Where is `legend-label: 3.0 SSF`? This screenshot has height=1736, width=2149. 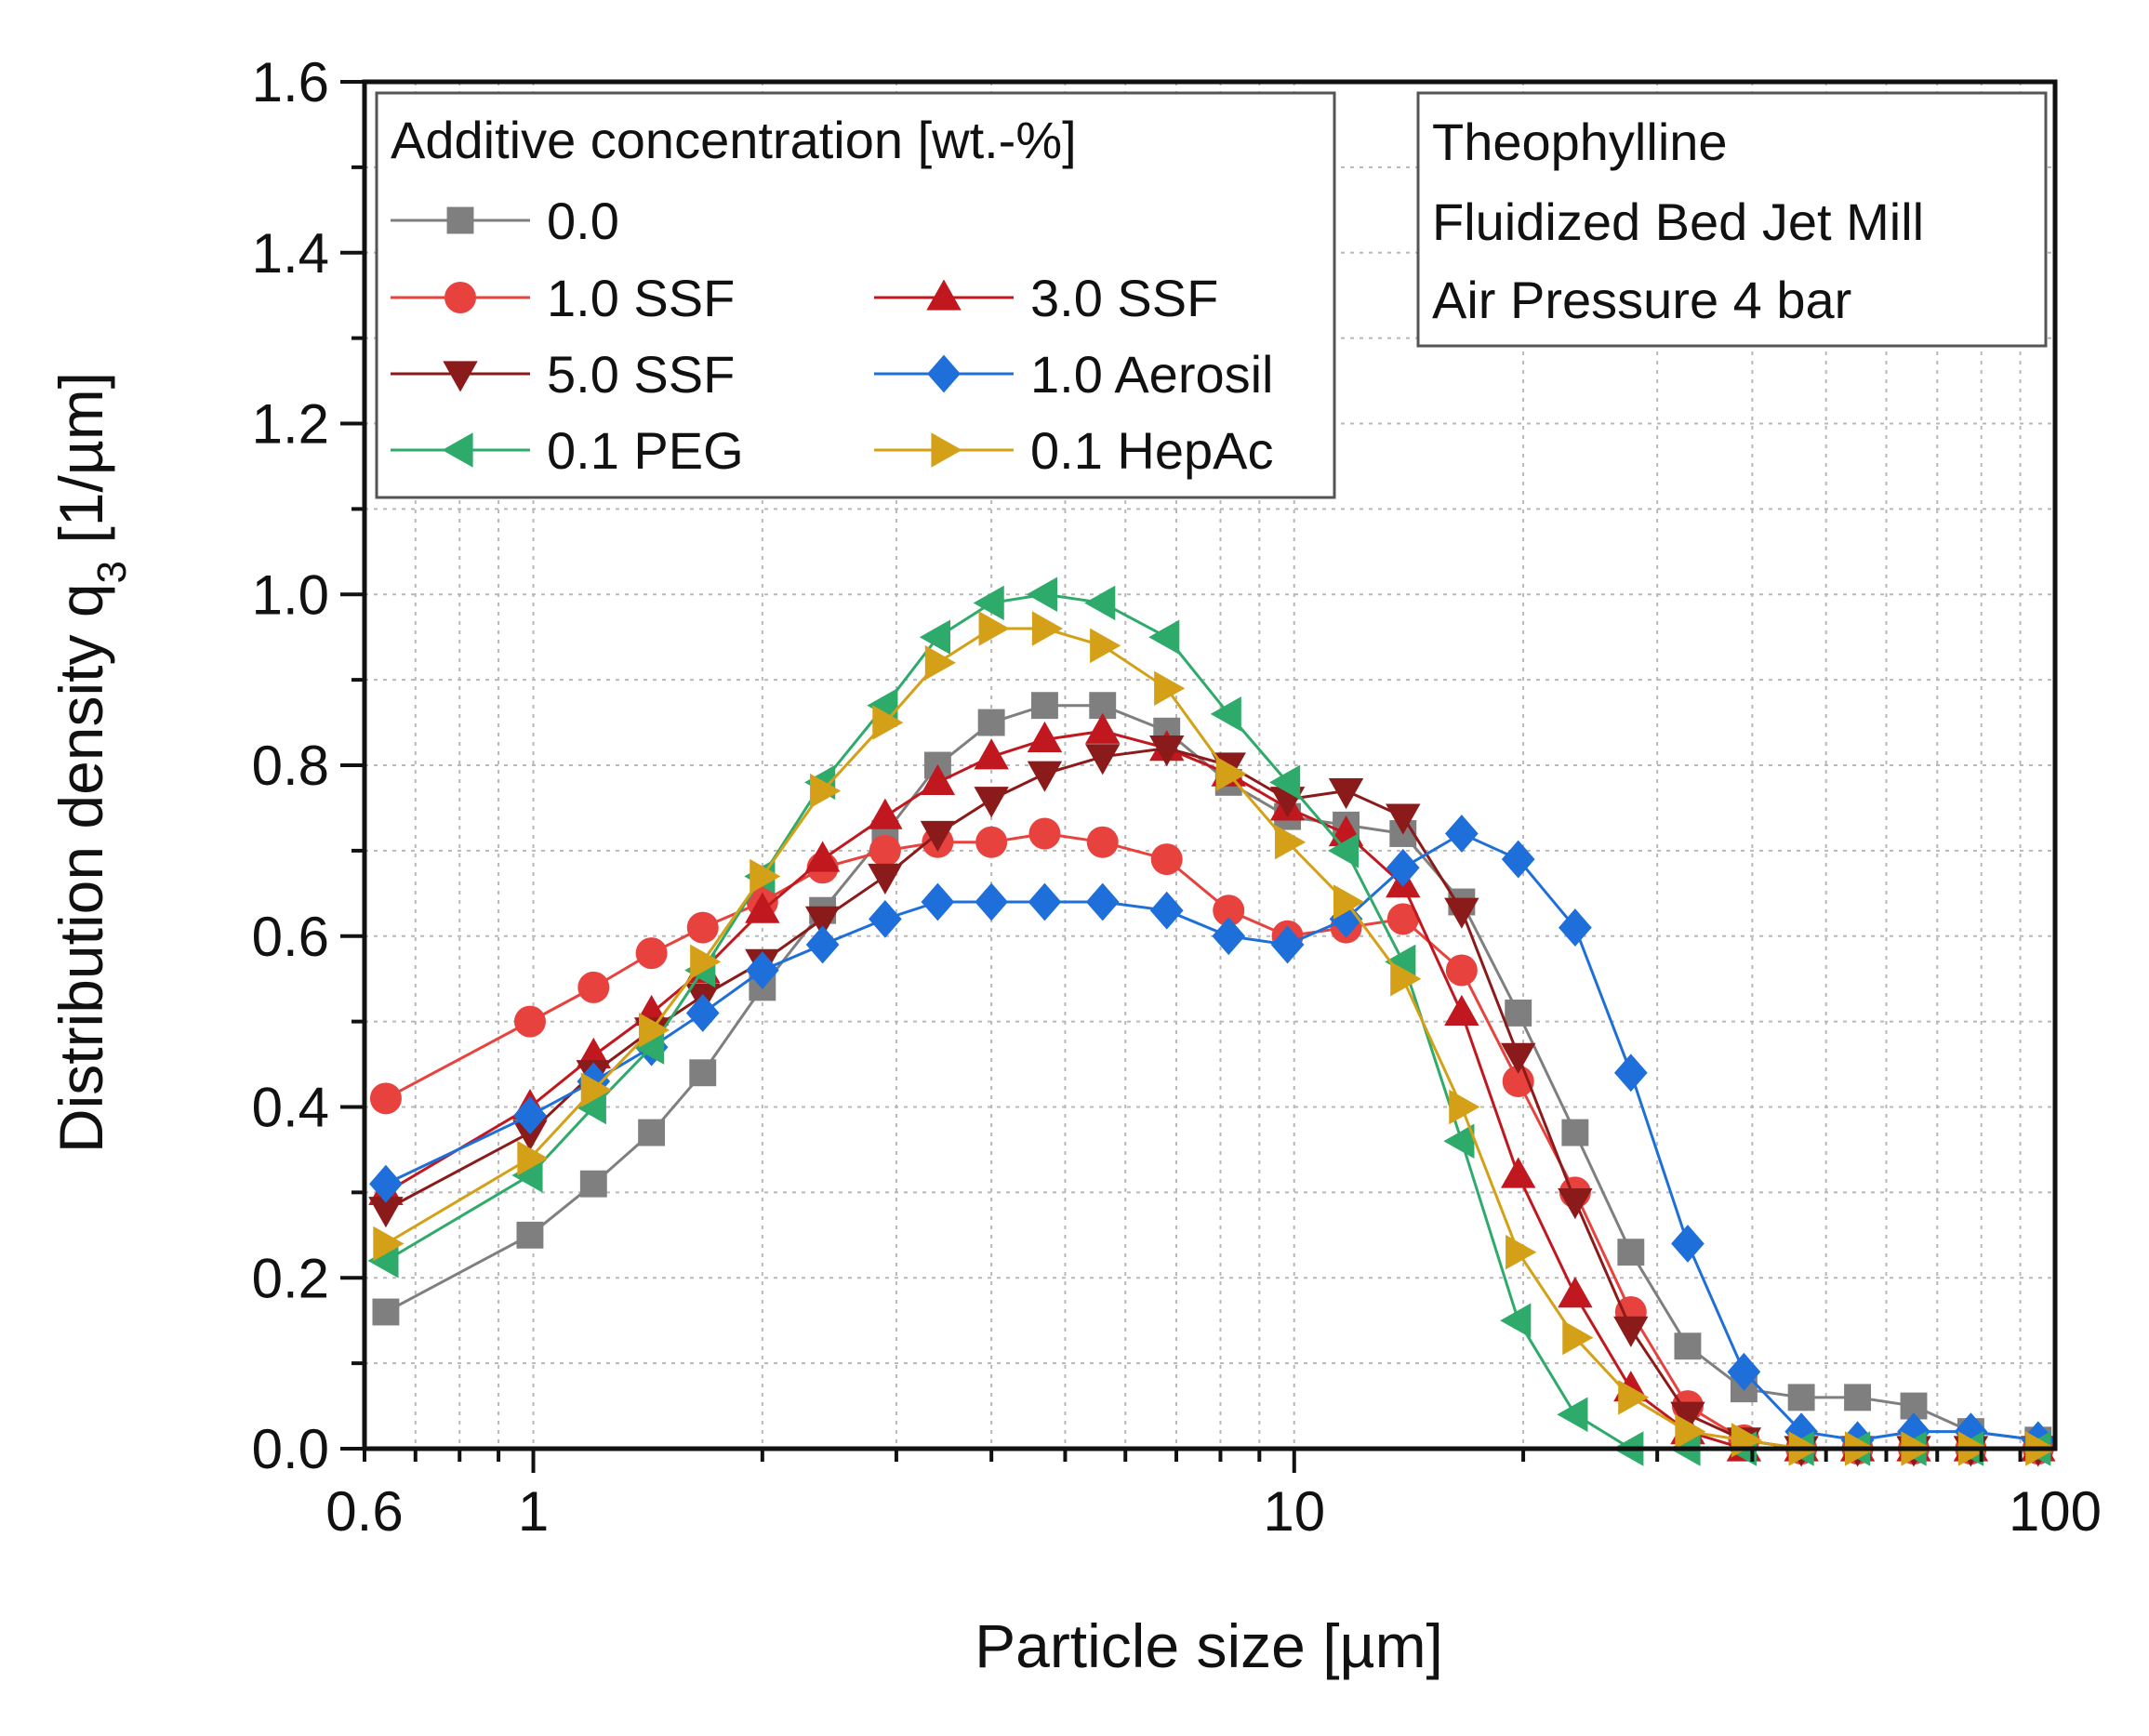 legend-label: 3.0 SSF is located at coordinates (1124, 298).